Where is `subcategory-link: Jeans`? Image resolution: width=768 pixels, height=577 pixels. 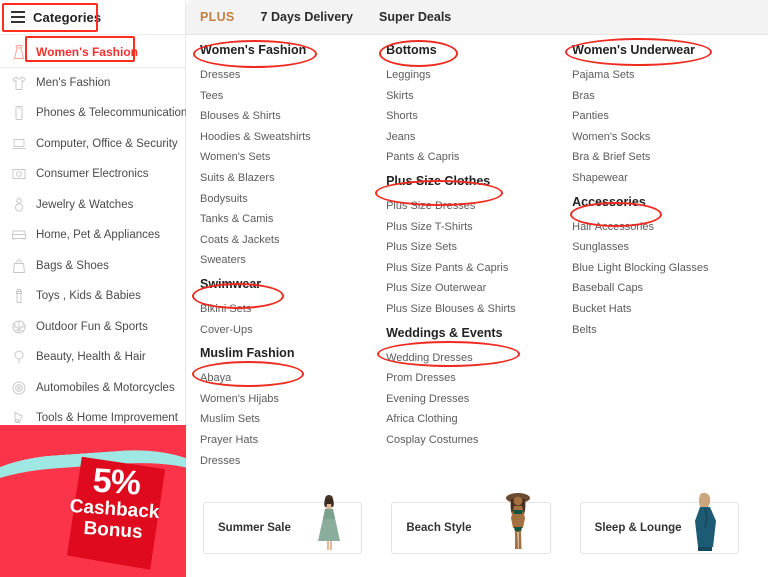
subcategory-link: Jeans is located at coordinates (401, 136).